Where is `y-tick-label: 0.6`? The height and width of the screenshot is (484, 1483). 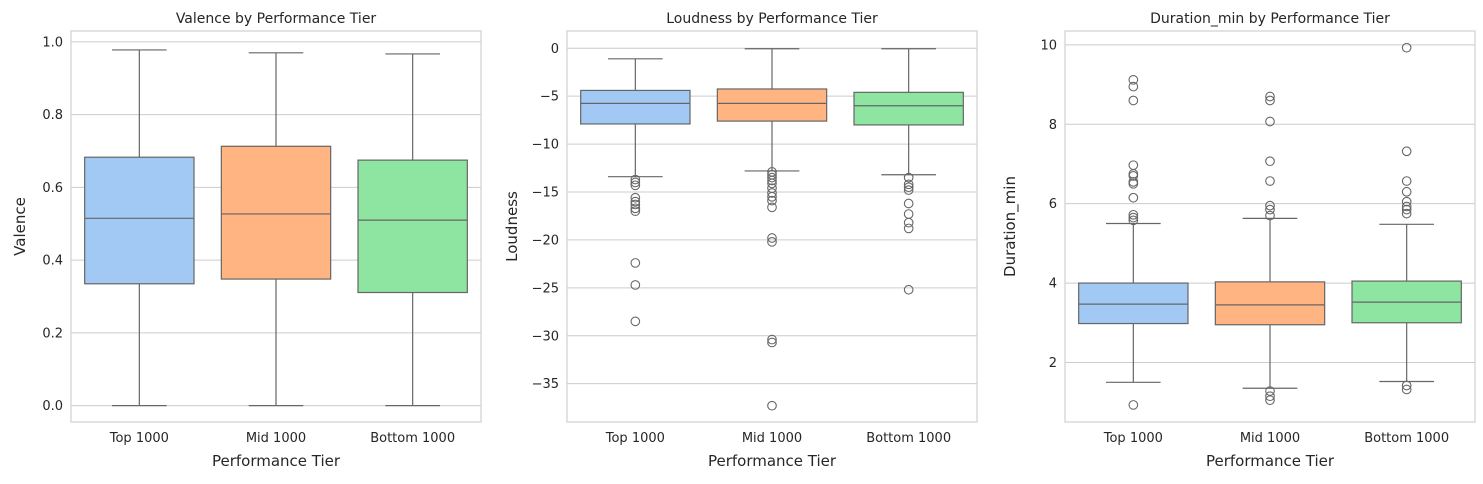 y-tick-label: 0.6 is located at coordinates (52, 188).